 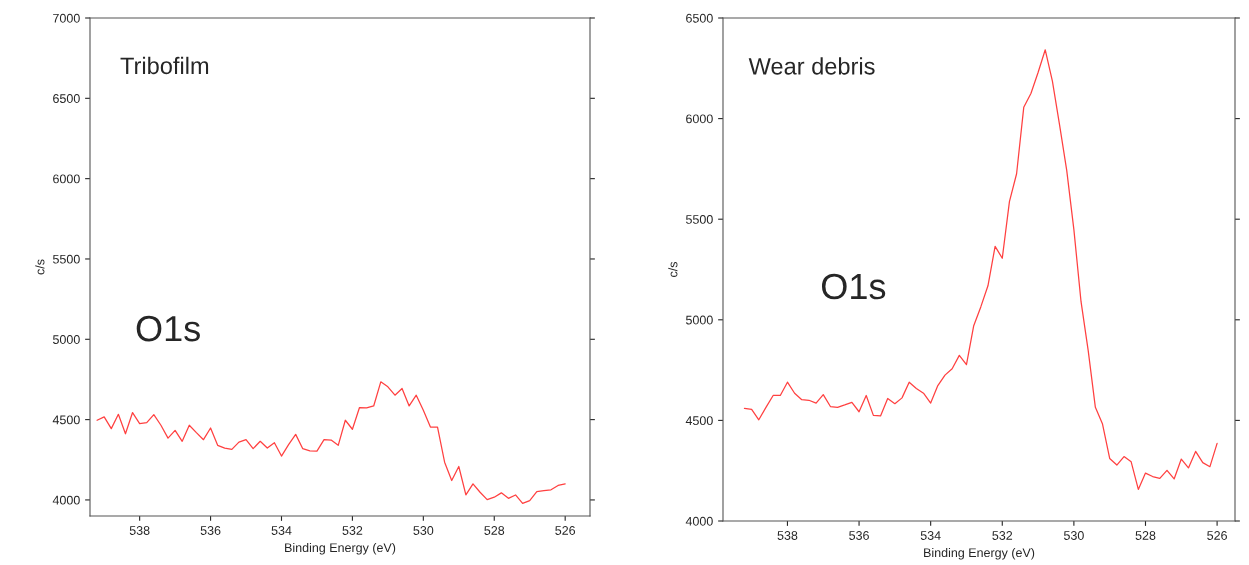 I want to click on annotation: Tribofilm, so click(x=164, y=65).